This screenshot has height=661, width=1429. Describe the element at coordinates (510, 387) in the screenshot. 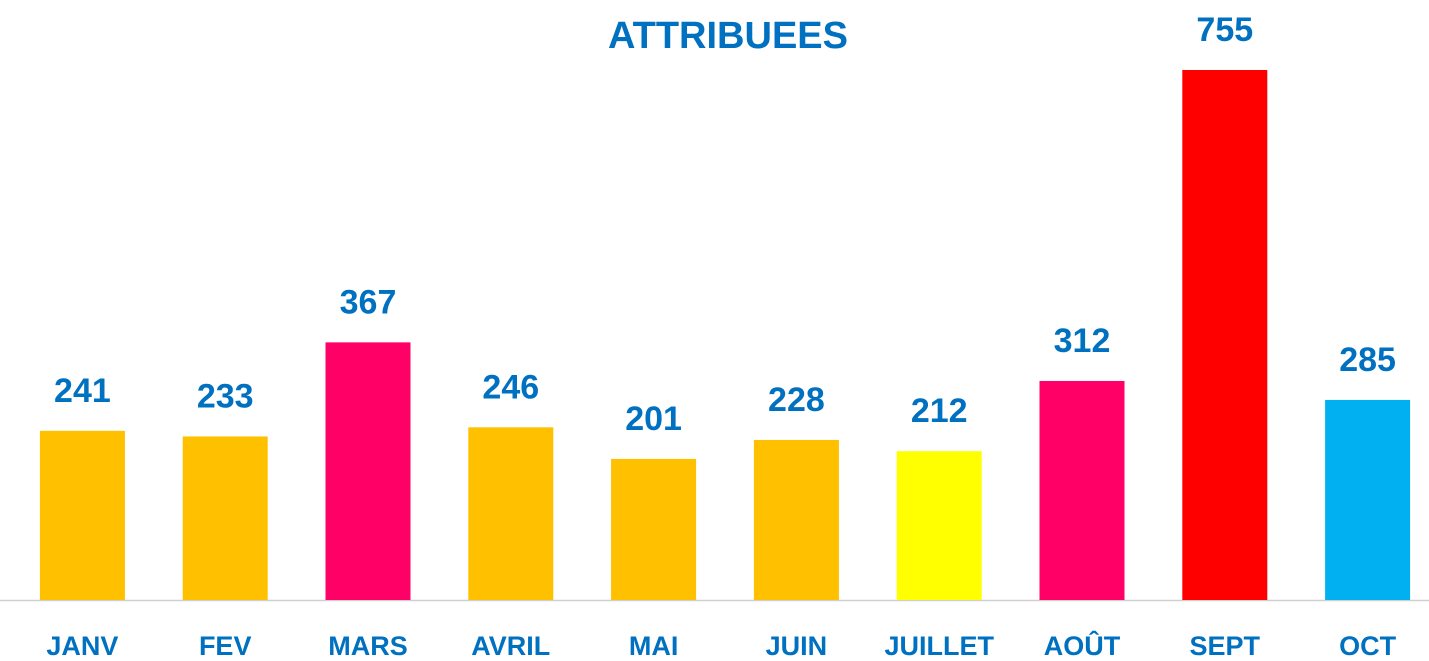

I see `value-label: 246` at that location.